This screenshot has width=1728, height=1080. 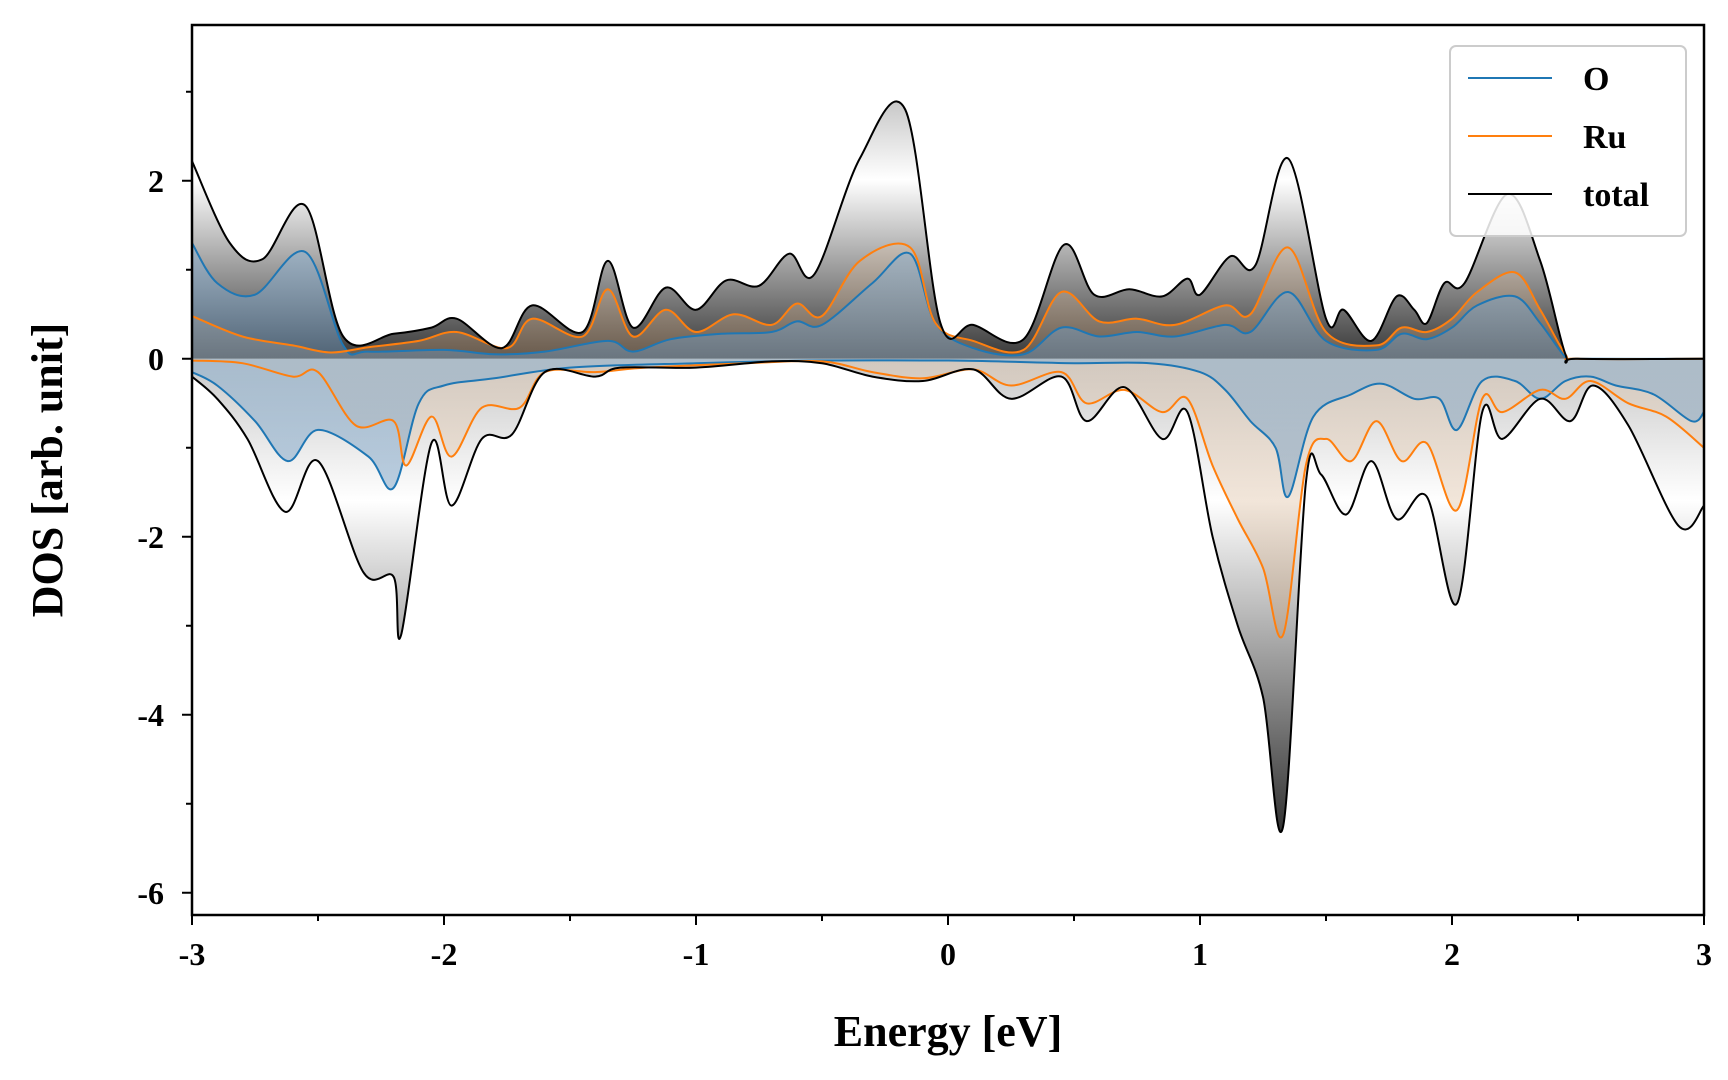 I want to click on o-down-fill, so click(x=948, y=428).